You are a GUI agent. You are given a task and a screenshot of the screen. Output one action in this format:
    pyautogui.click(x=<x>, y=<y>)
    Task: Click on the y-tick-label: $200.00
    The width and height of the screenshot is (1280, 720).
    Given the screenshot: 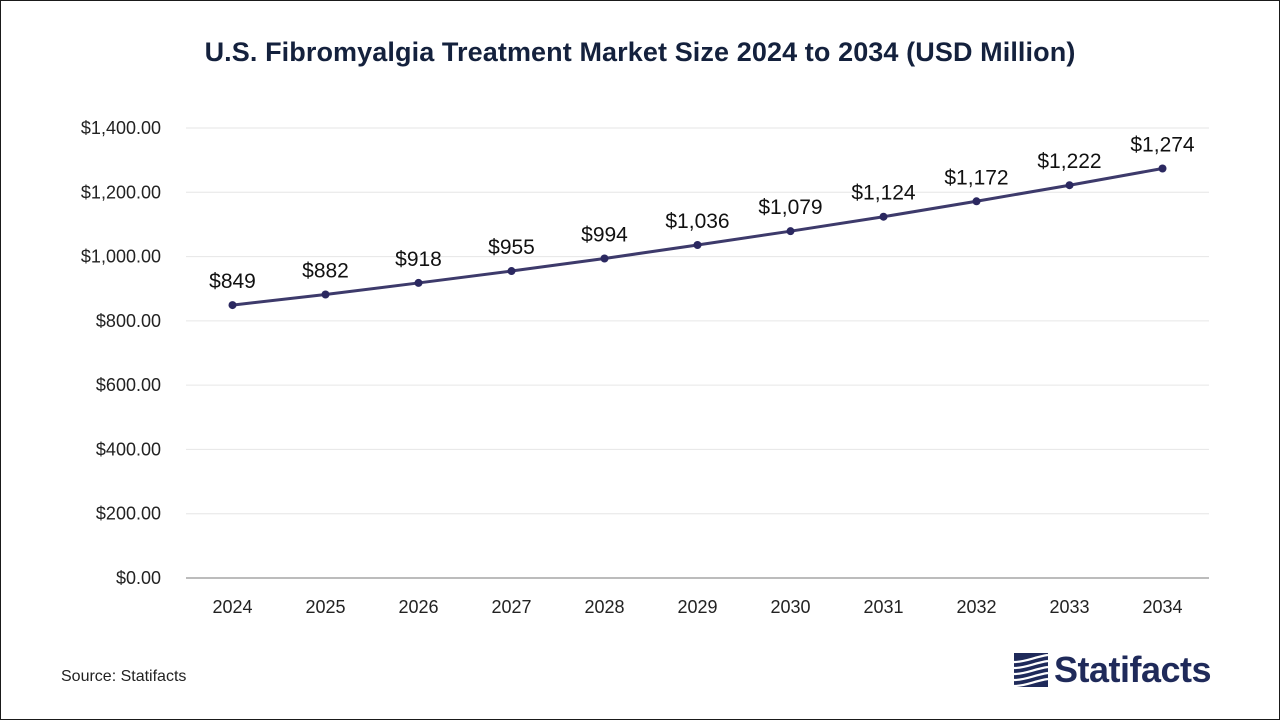 What is the action you would take?
    pyautogui.click(x=128, y=514)
    